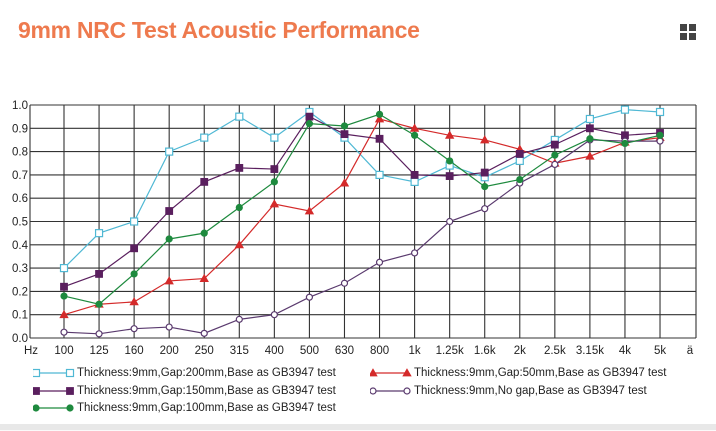  What do you see at coordinates (20, 199) in the screenshot?
I see `y-tick-label: 0.6` at bounding box center [20, 199].